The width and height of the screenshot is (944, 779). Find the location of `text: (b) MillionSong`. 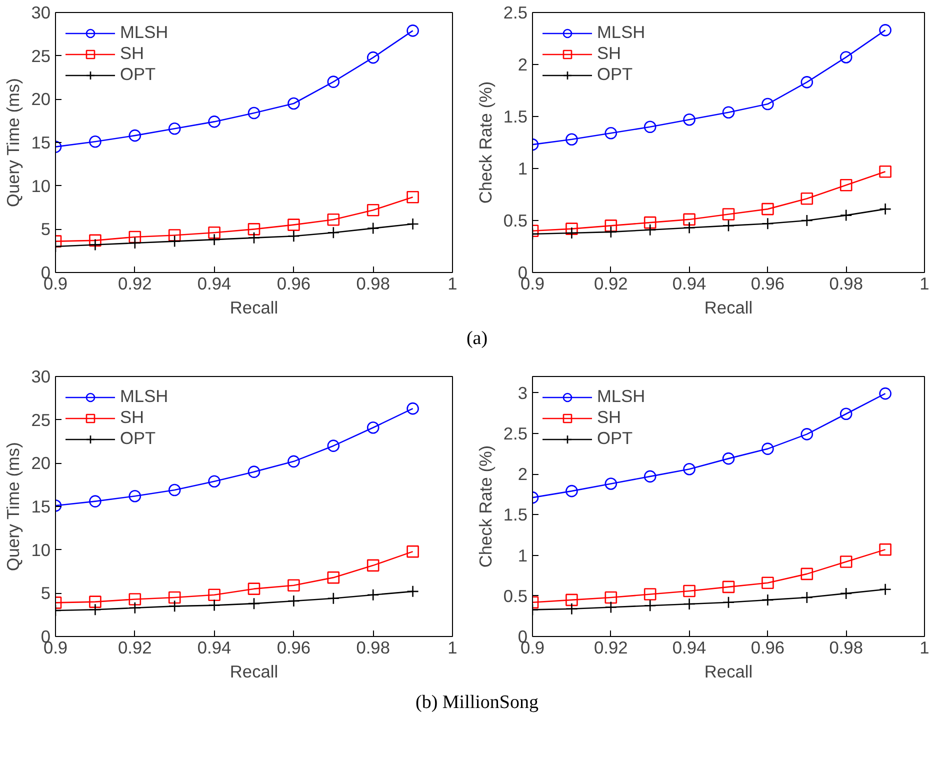

text: (b) MillionSong is located at coordinates (477, 703).